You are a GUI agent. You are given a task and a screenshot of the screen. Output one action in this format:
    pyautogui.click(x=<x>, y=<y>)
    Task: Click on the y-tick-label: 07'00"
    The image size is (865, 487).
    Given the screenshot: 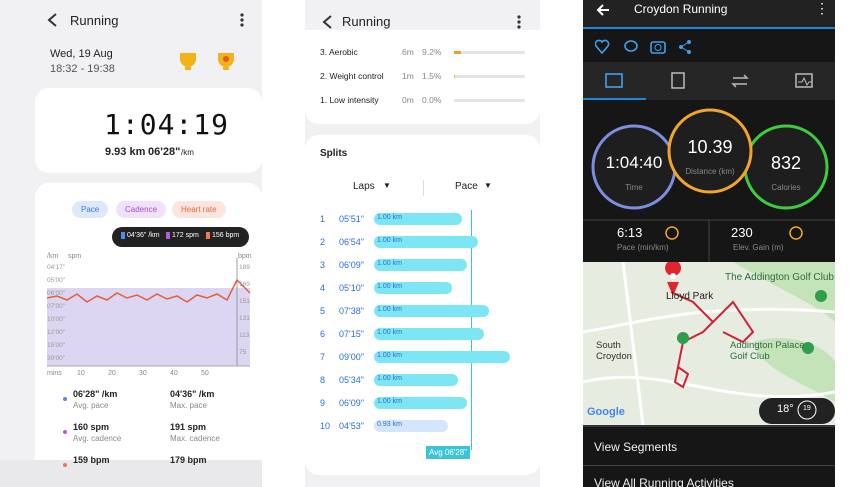 What is the action you would take?
    pyautogui.click(x=56, y=306)
    